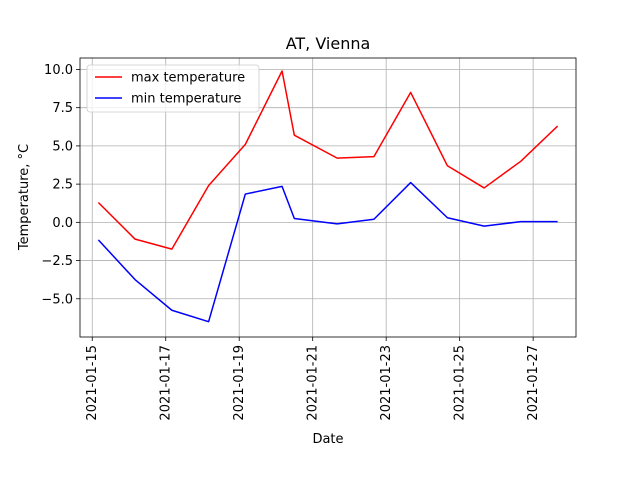 The height and width of the screenshot is (480, 640). I want to click on legend-label-min: min temperature, so click(186, 99).